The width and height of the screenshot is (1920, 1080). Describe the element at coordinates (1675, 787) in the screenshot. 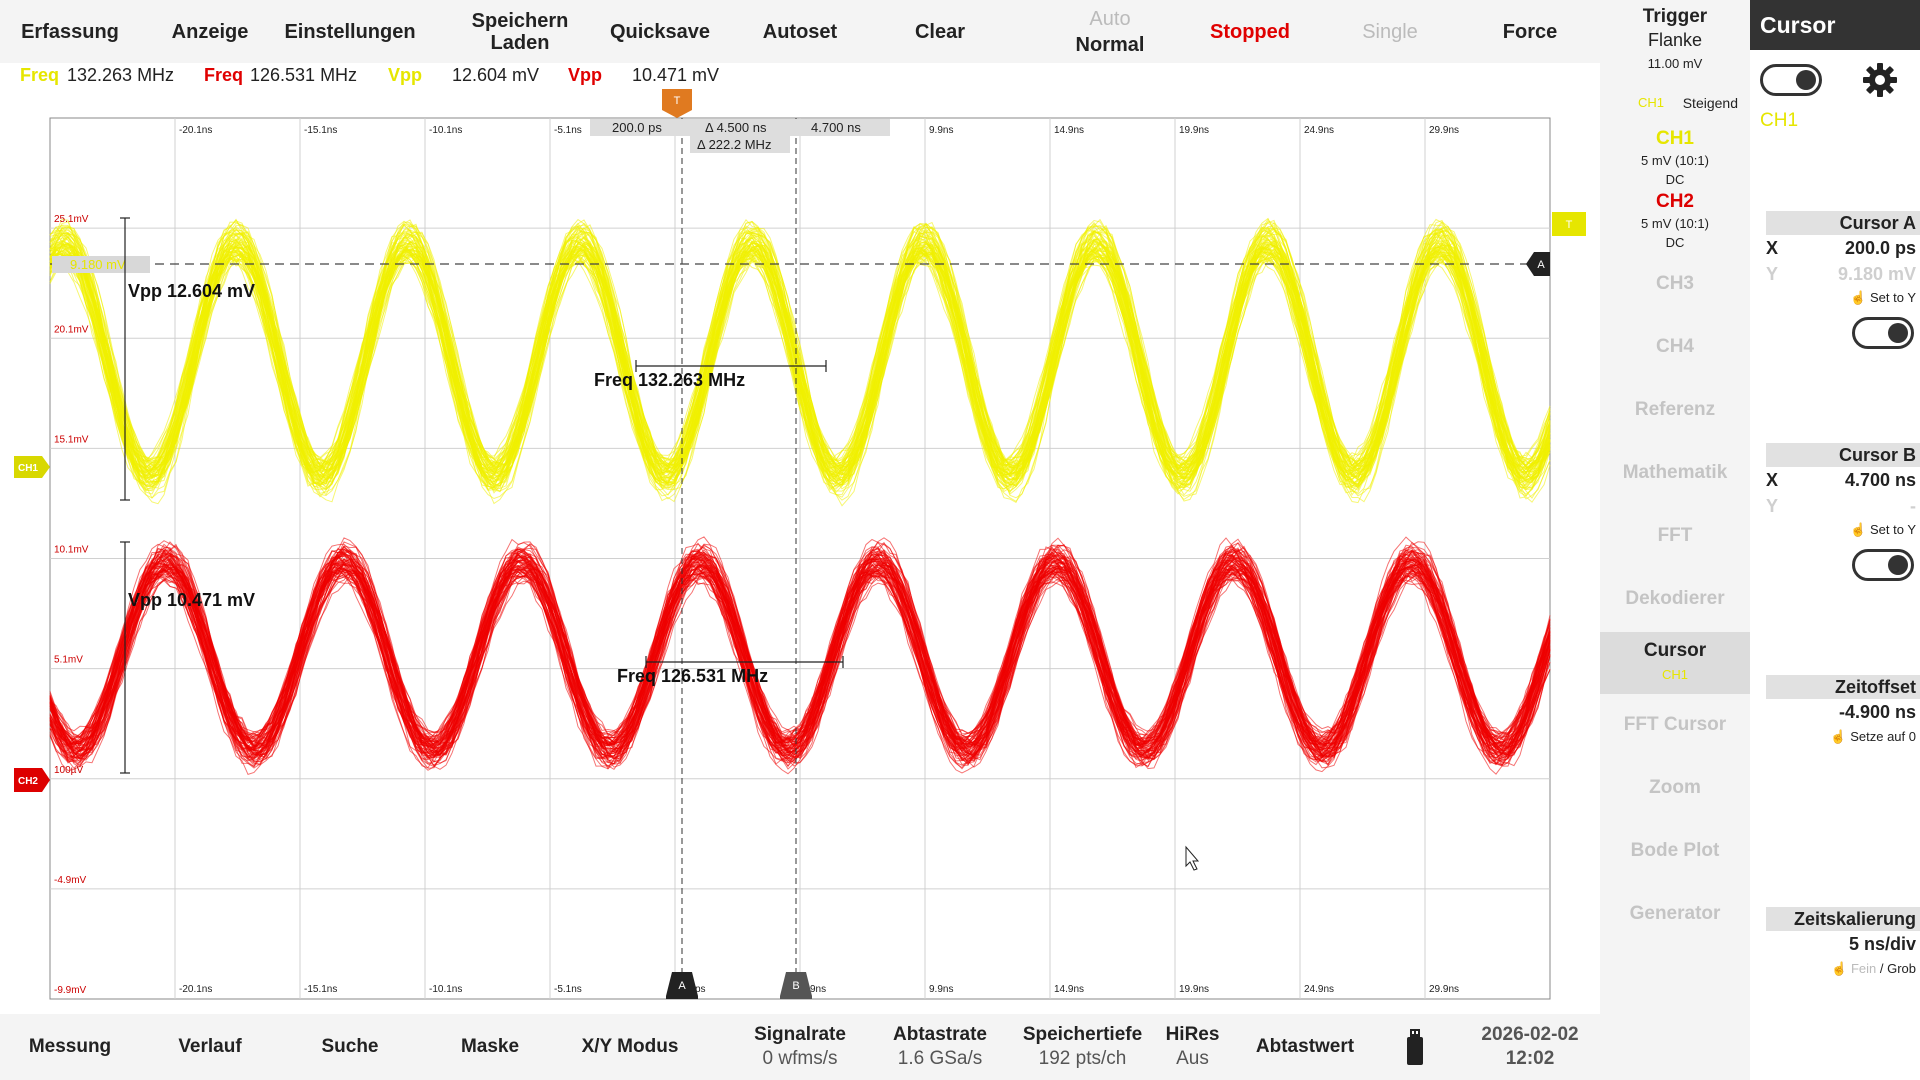

I see `menu-zoom: Zoom` at that location.